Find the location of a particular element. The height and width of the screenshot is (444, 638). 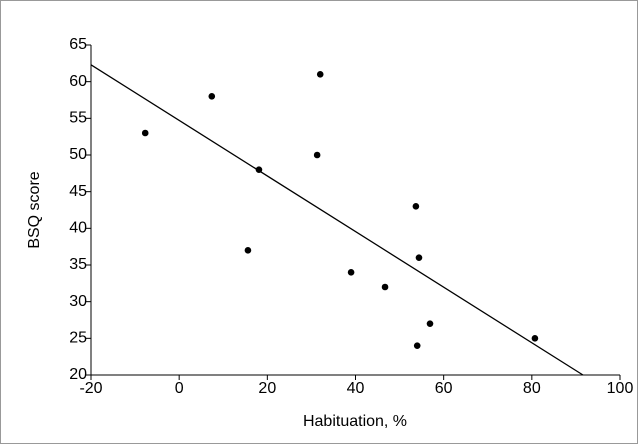

x-tick-label: 60 is located at coordinates (444, 388).